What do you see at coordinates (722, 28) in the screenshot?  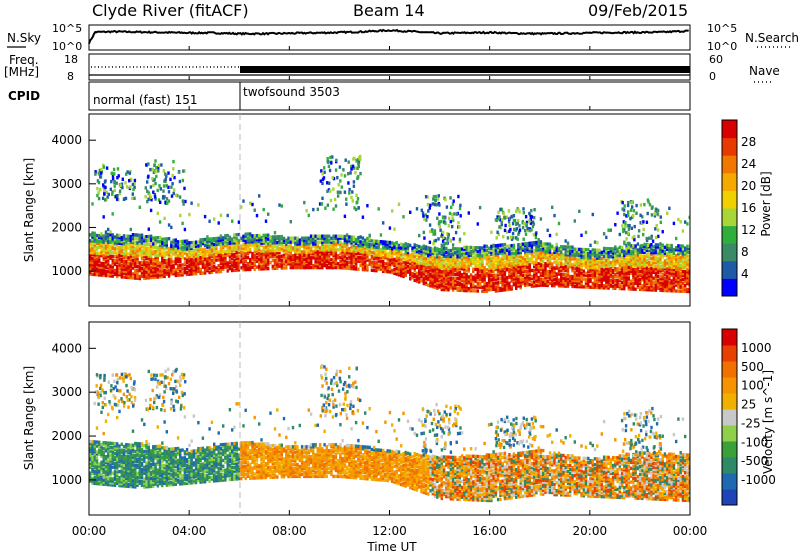 I see `noise-tick-right-top: 10^5` at bounding box center [722, 28].